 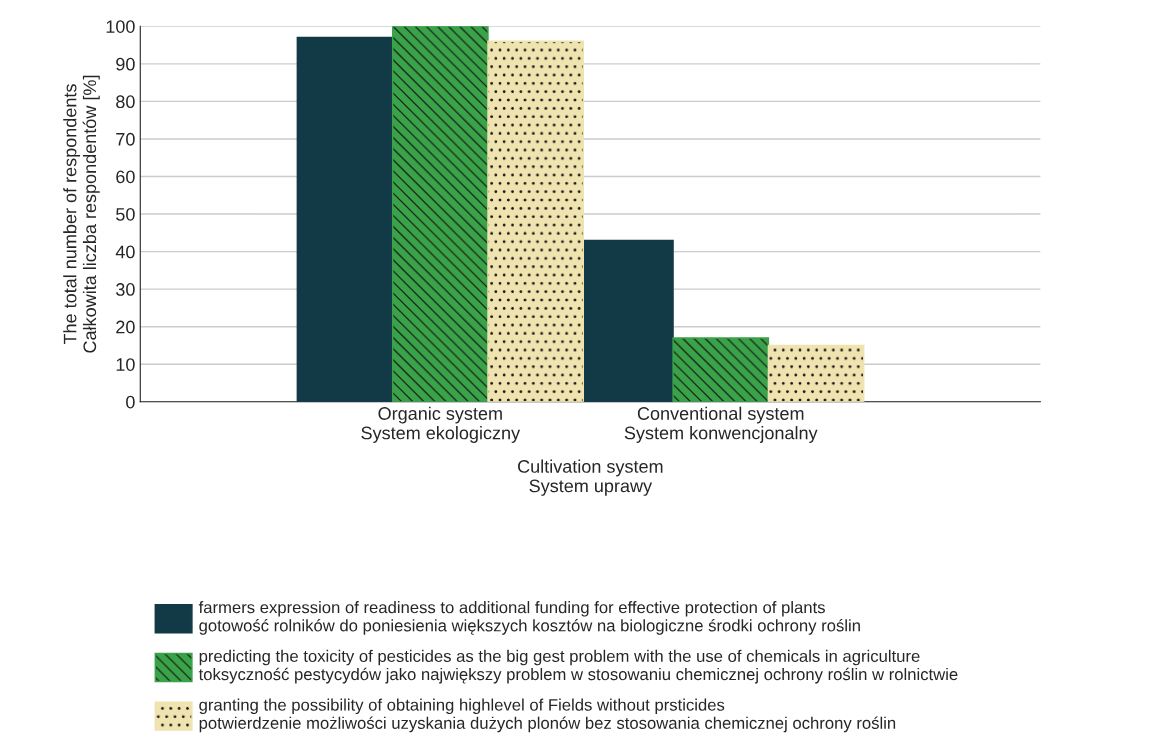 I want to click on legend-label: granting the possibility of obtaining highlevel of Fields without prsticides potwierdzenie możliwości uzyskania dużych plonów bez stosowania chemicznej ochrony roślin, so click(x=547, y=715).